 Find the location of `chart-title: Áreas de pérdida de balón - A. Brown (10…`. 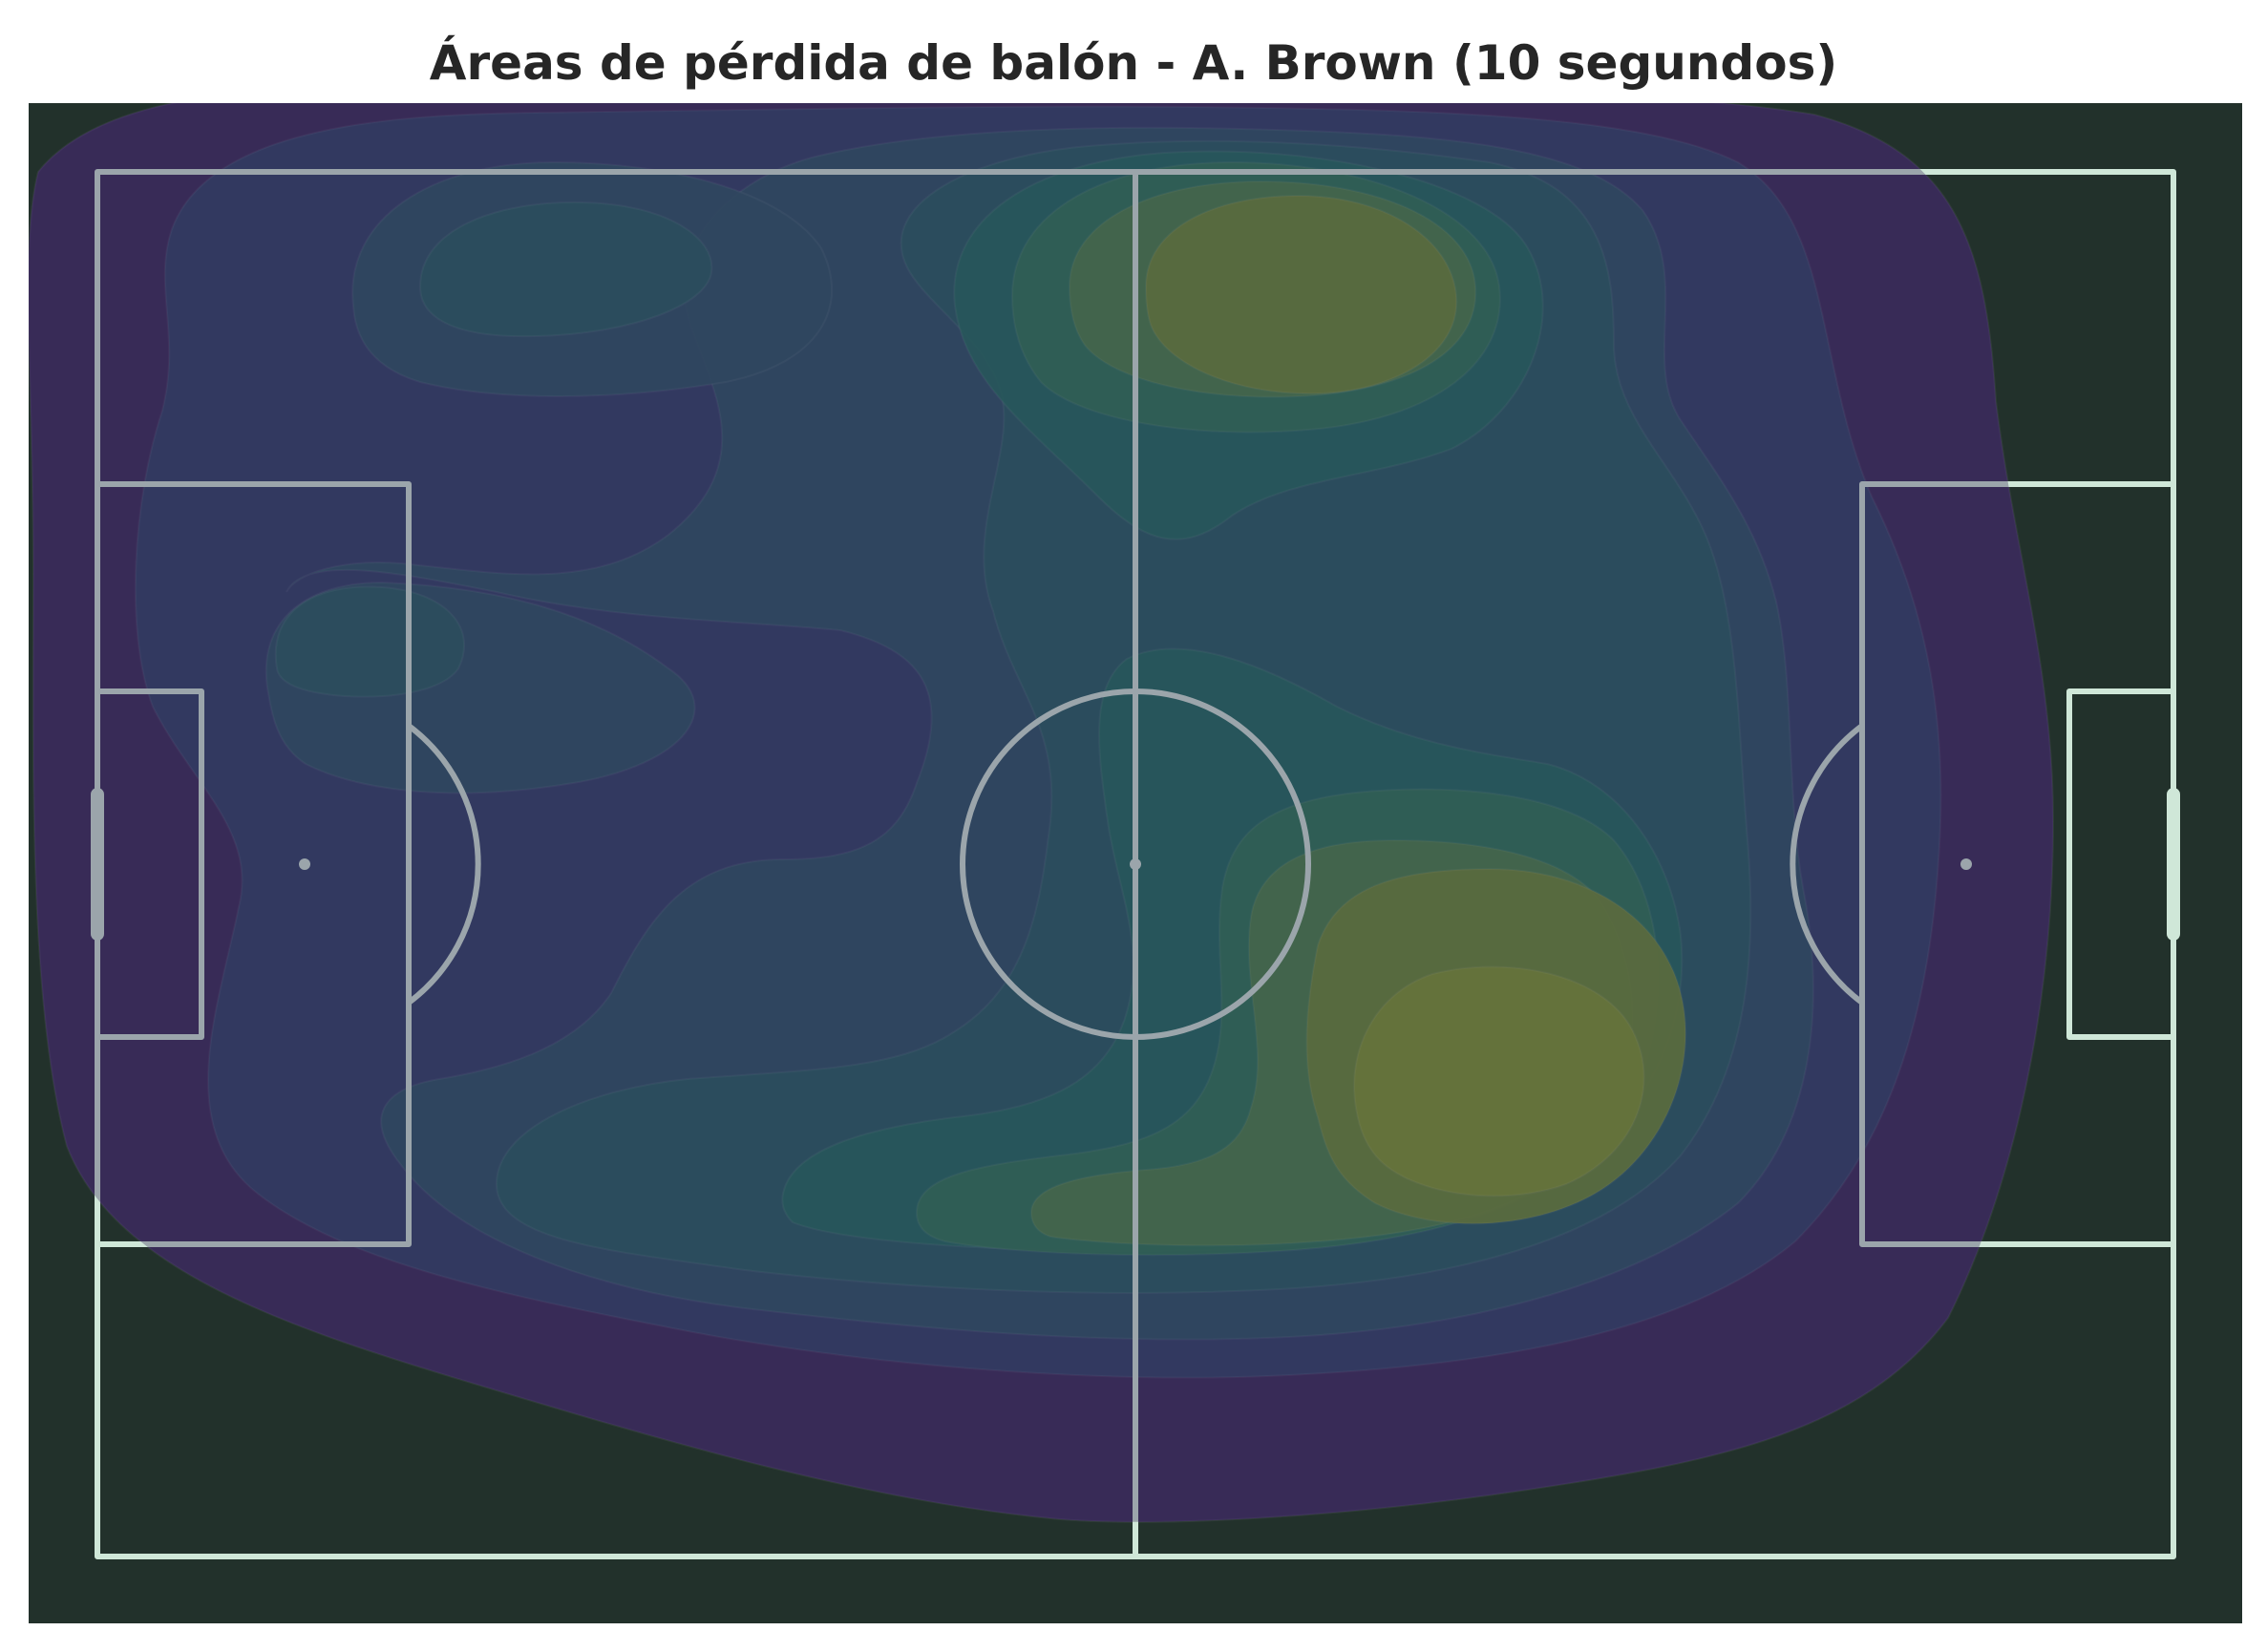

chart-title: Áreas de pérdida de balón - A. Brown (10… is located at coordinates (1133, 63).